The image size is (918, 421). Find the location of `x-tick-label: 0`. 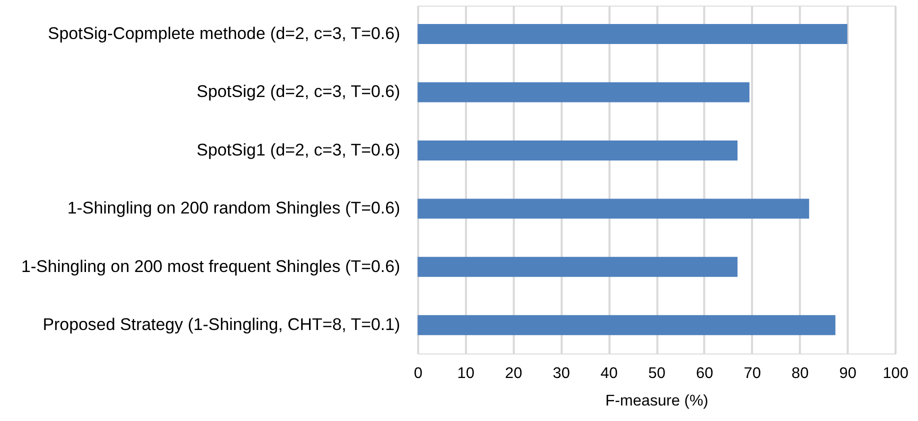

x-tick-label: 0 is located at coordinates (418, 373).